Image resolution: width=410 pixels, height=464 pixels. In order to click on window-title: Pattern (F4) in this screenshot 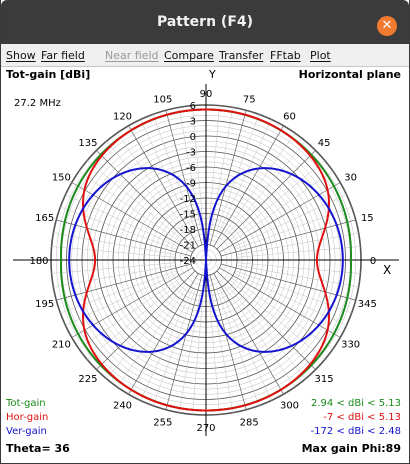, I will do `click(205, 22)`.